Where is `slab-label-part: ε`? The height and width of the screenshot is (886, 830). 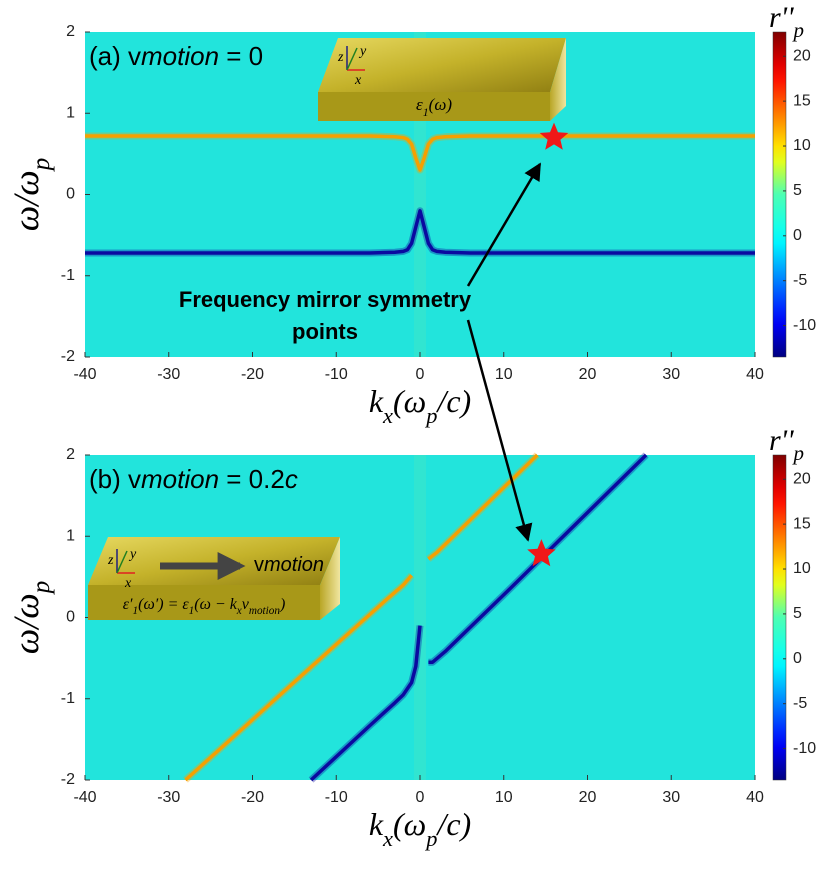 slab-label-part: ε is located at coordinates (419, 104).